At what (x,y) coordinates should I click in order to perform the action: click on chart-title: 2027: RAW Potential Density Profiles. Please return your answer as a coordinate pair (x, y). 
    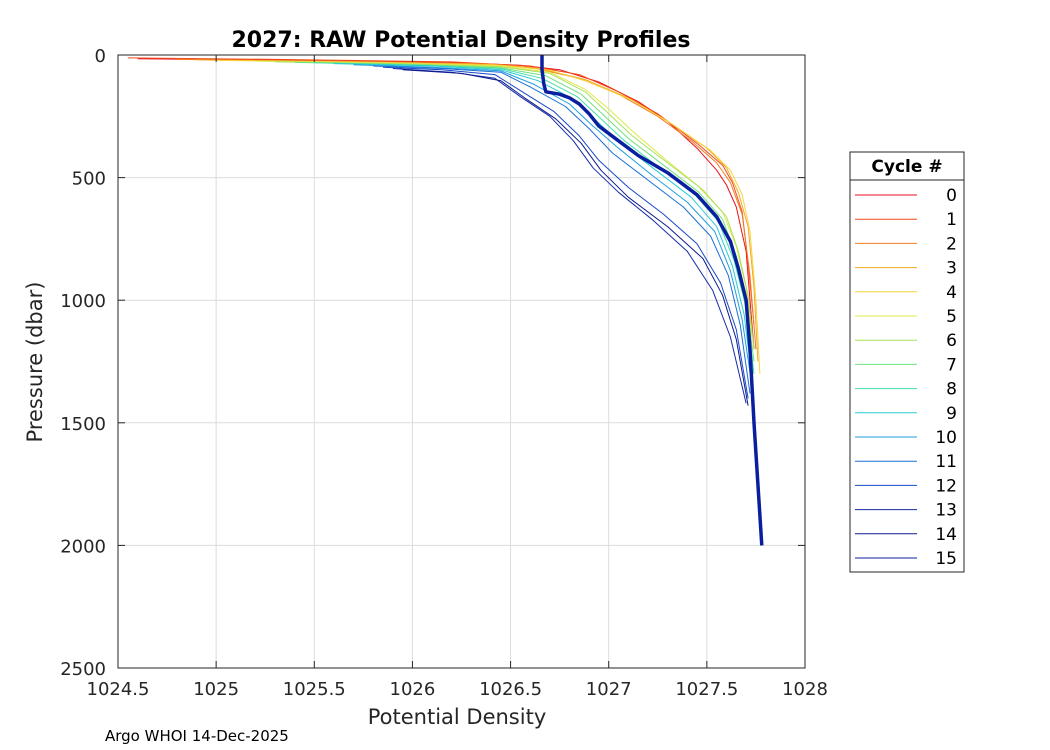
    Looking at the image, I should click on (461, 40).